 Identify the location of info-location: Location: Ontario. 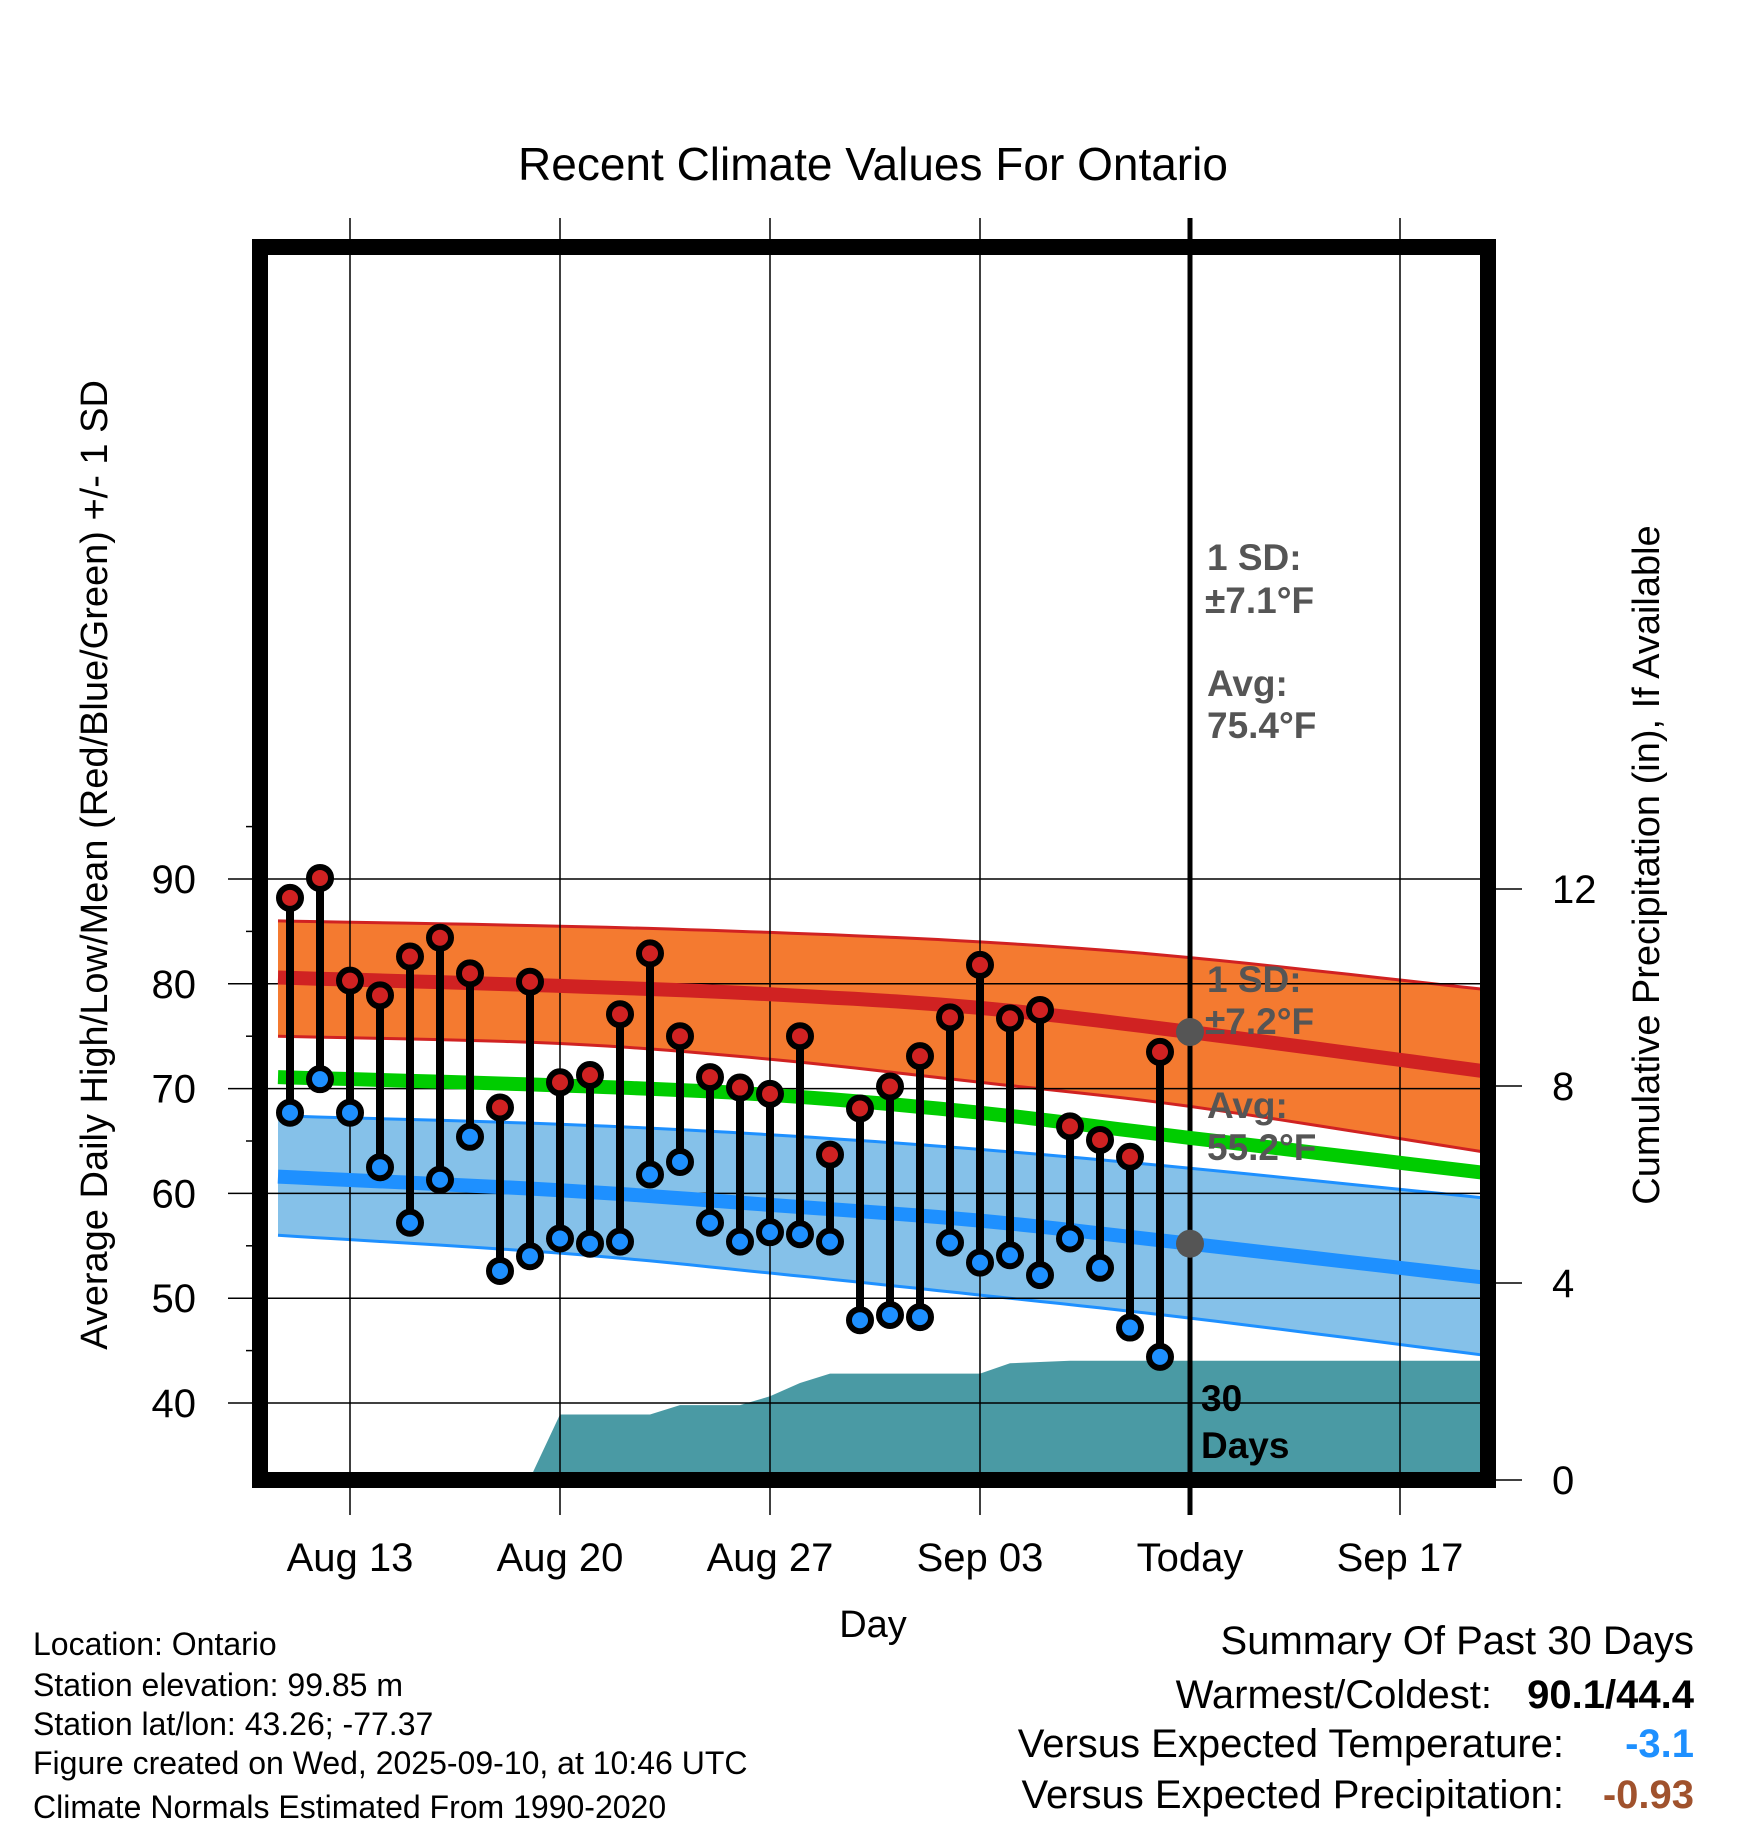
(155, 1644).